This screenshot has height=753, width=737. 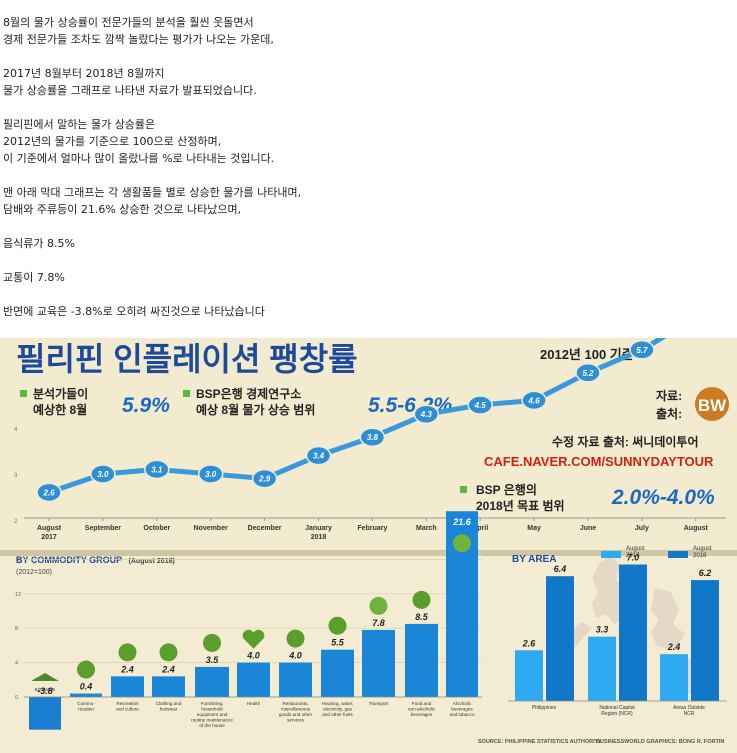 I want to click on commodity-value-label: 4.0, so click(x=253, y=656).